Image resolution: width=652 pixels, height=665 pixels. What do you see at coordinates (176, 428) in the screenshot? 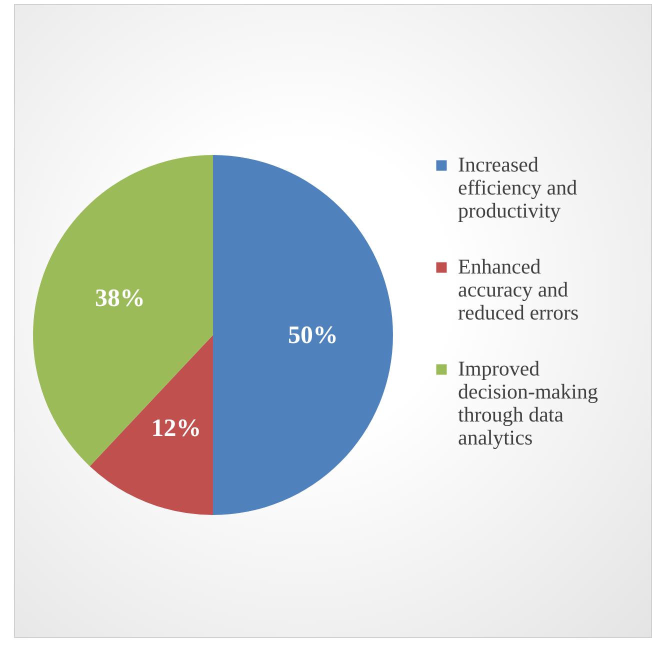
I see `data-label: 12%` at bounding box center [176, 428].